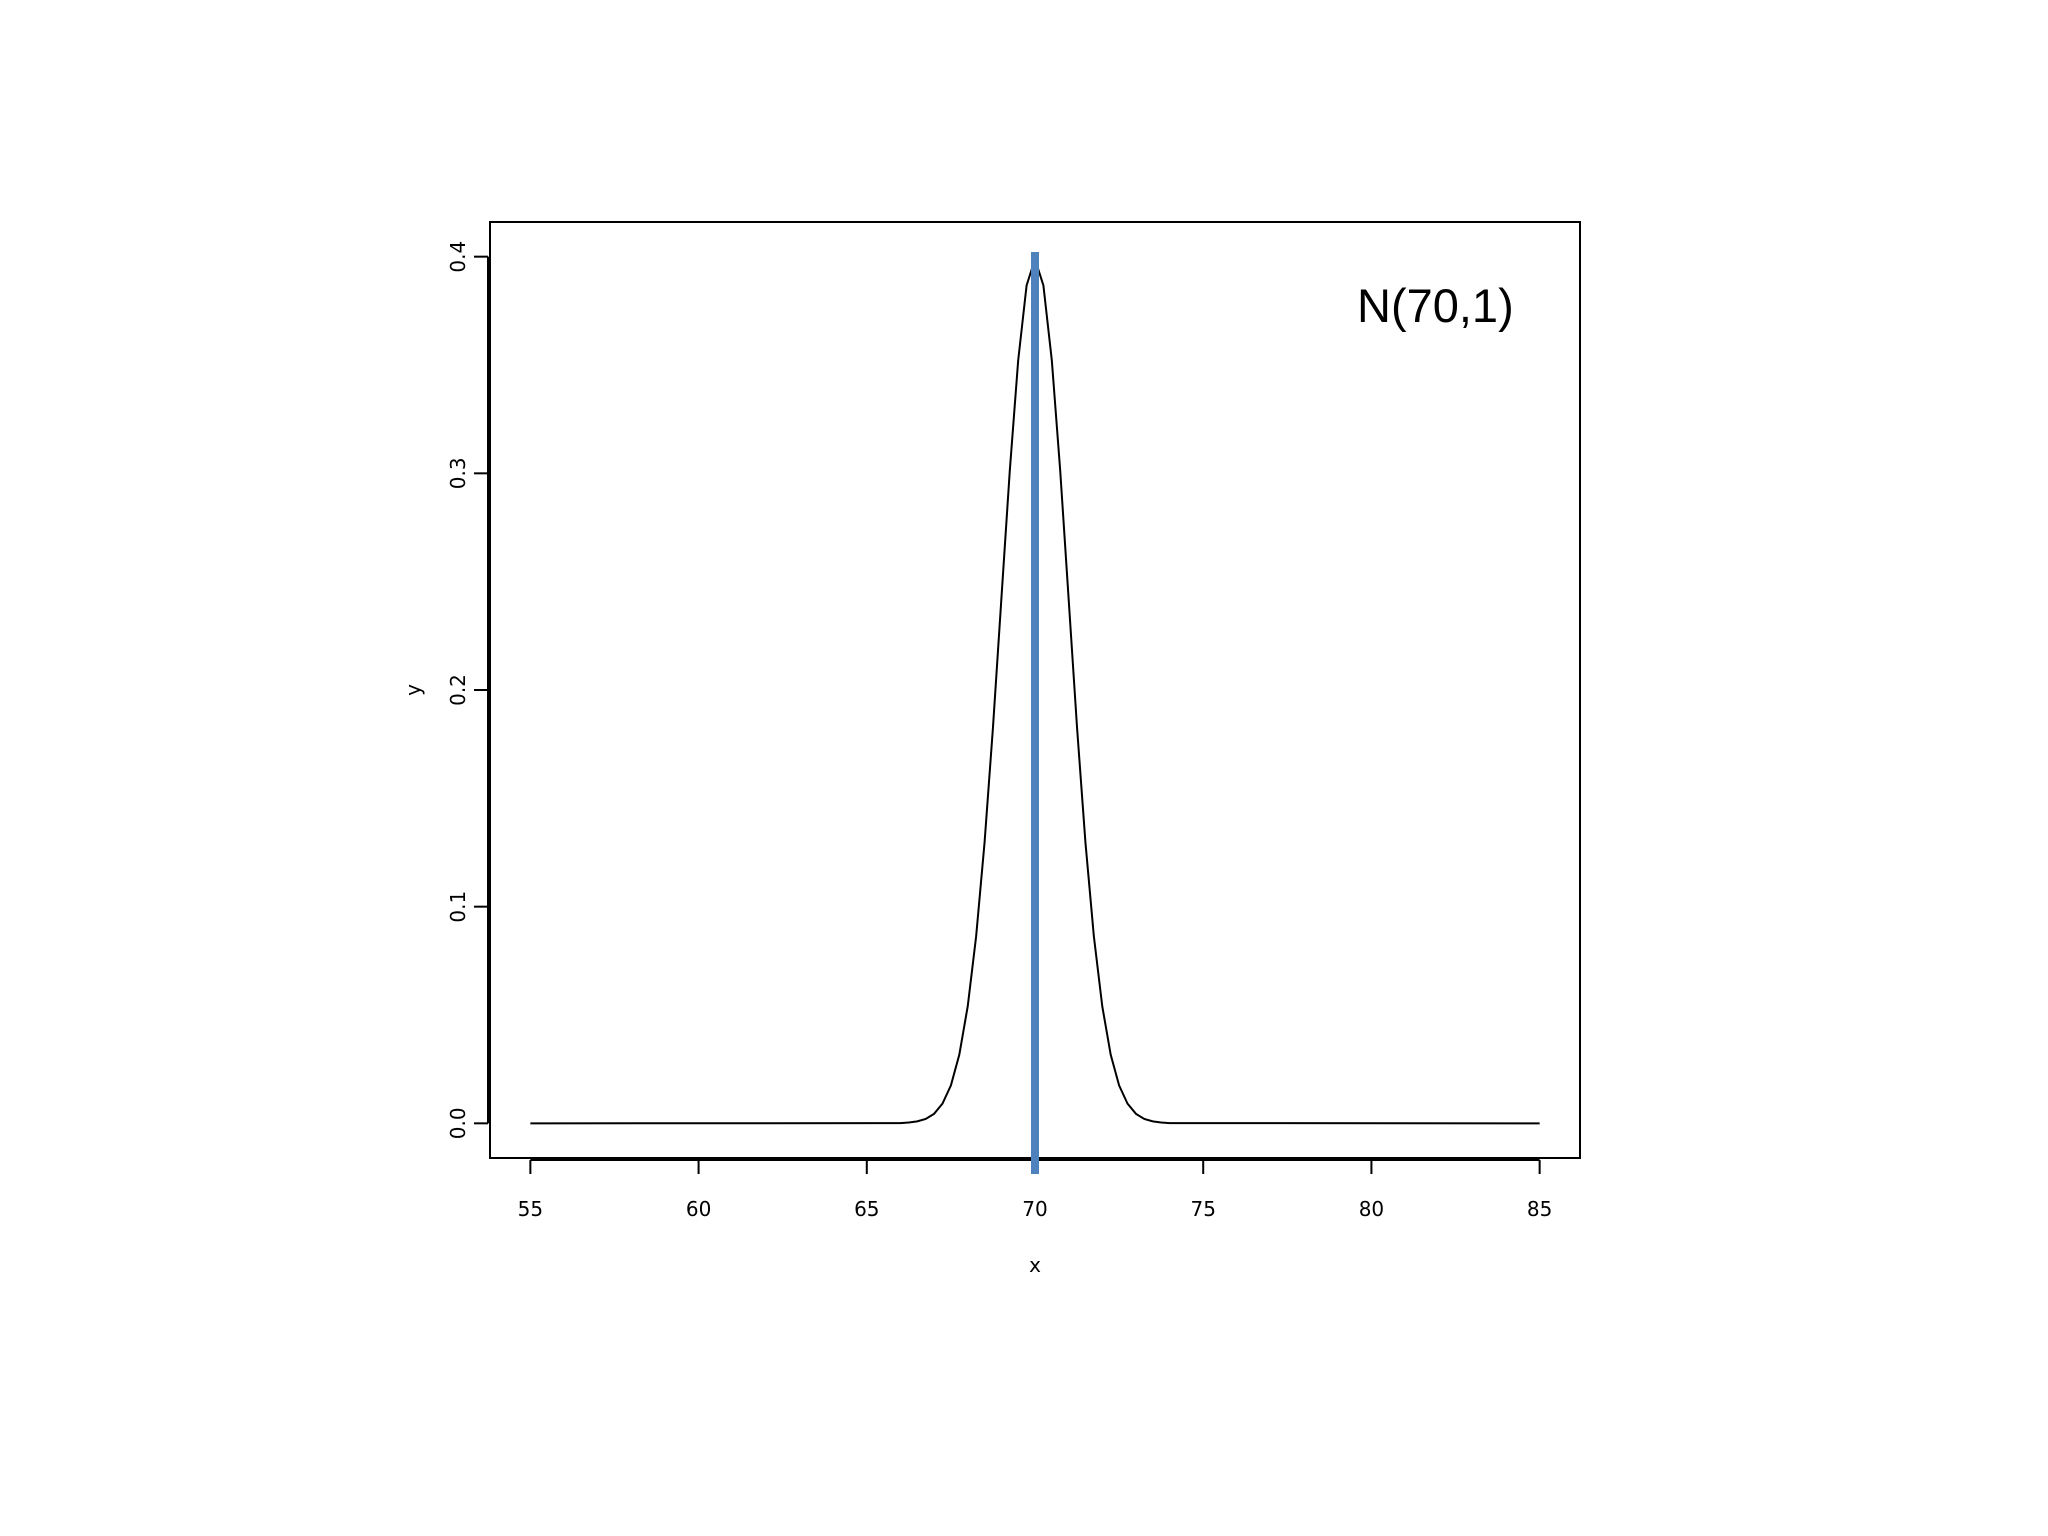 This screenshot has width=2048, height=1536. What do you see at coordinates (458, 1123) in the screenshot?
I see `y-tick-label: 0.0` at bounding box center [458, 1123].